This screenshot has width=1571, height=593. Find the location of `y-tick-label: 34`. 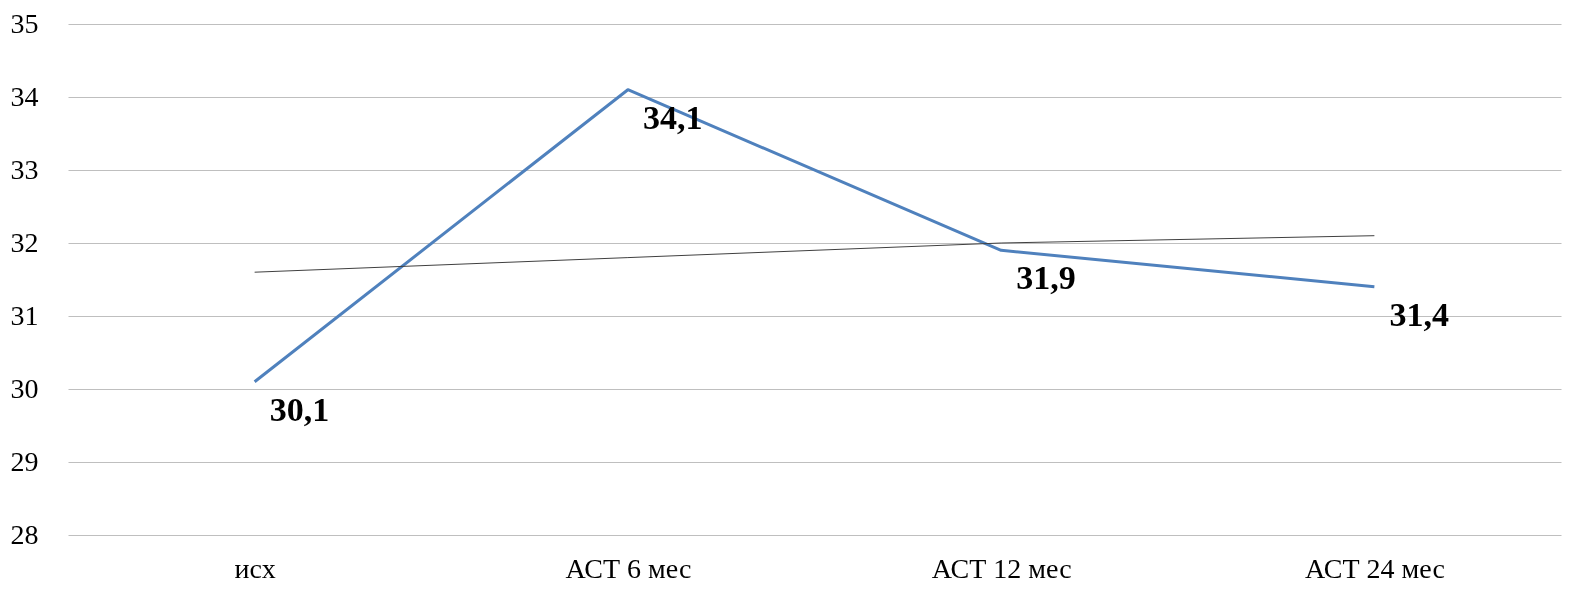

y-tick-label: 34 is located at coordinates (24, 96).